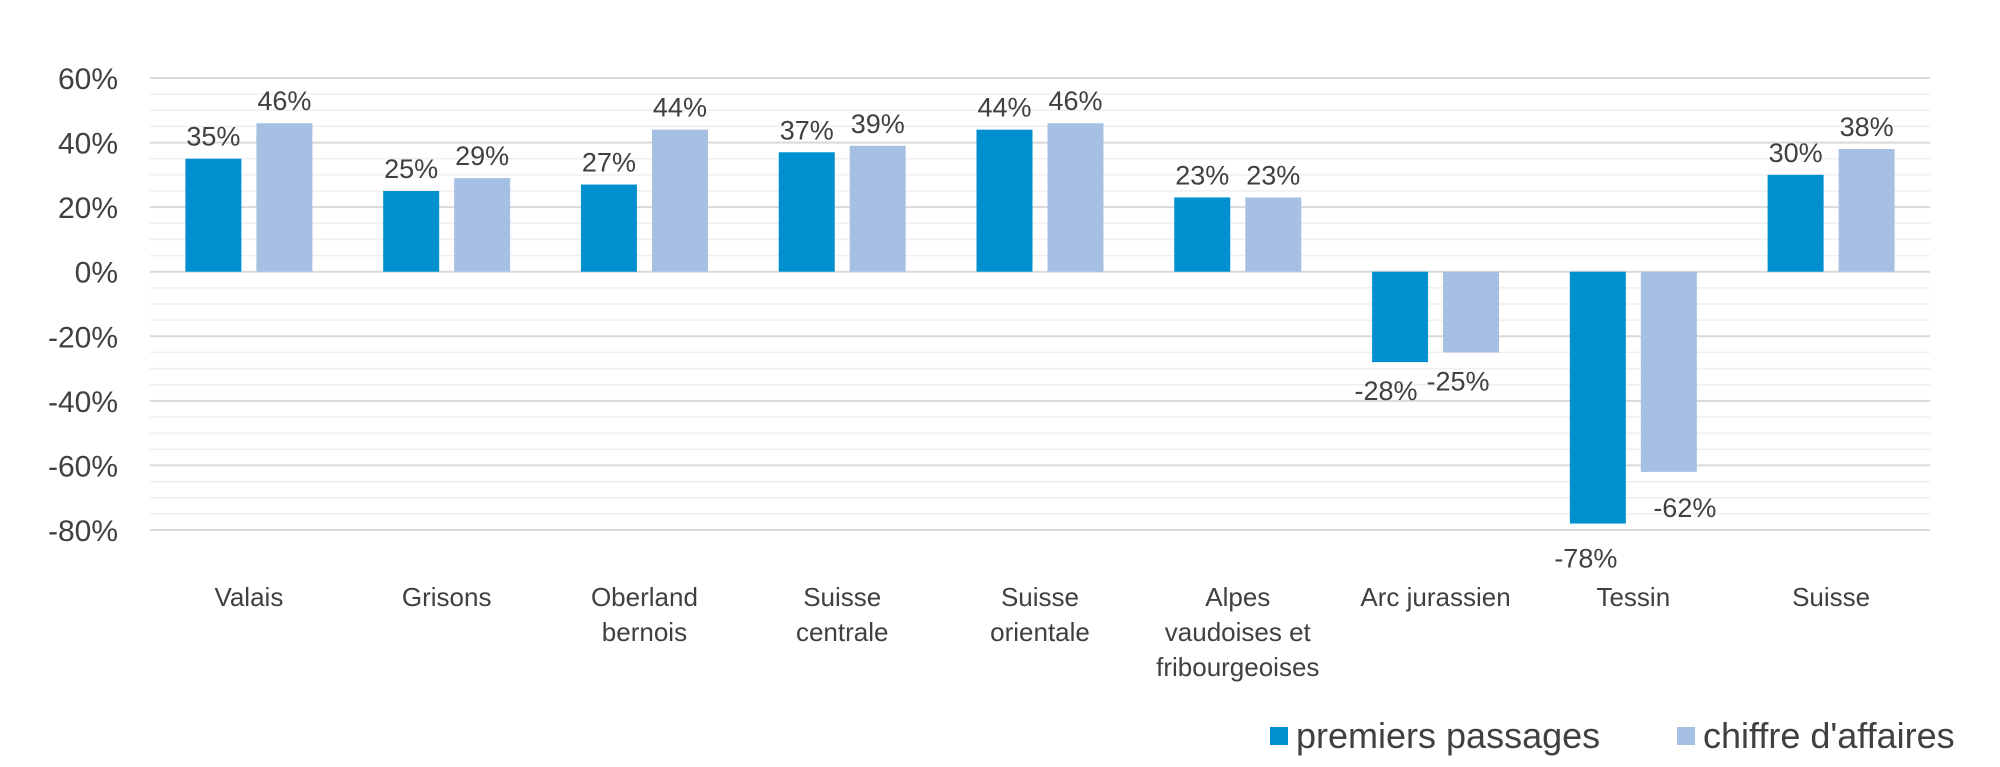  Describe the element at coordinates (1867, 127) in the screenshot. I see `data-label: 38%` at that location.